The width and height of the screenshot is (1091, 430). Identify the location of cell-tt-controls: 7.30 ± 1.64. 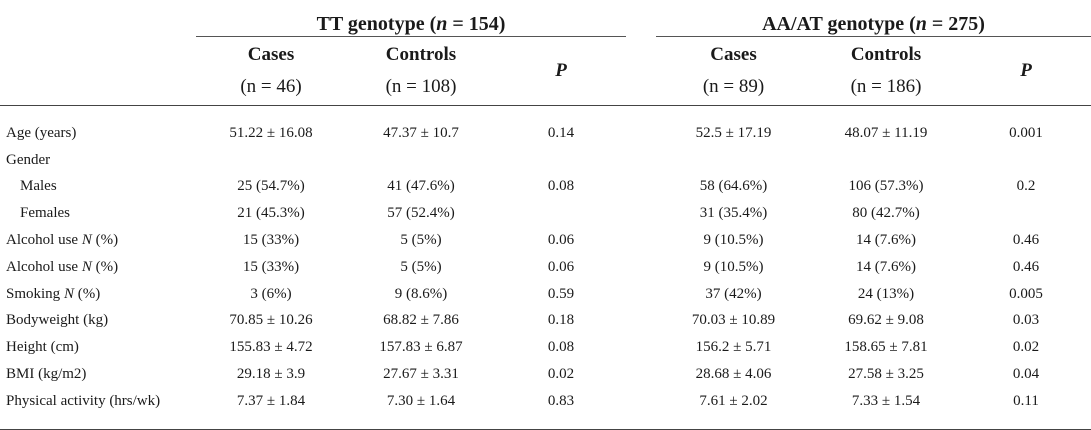
(421, 408).